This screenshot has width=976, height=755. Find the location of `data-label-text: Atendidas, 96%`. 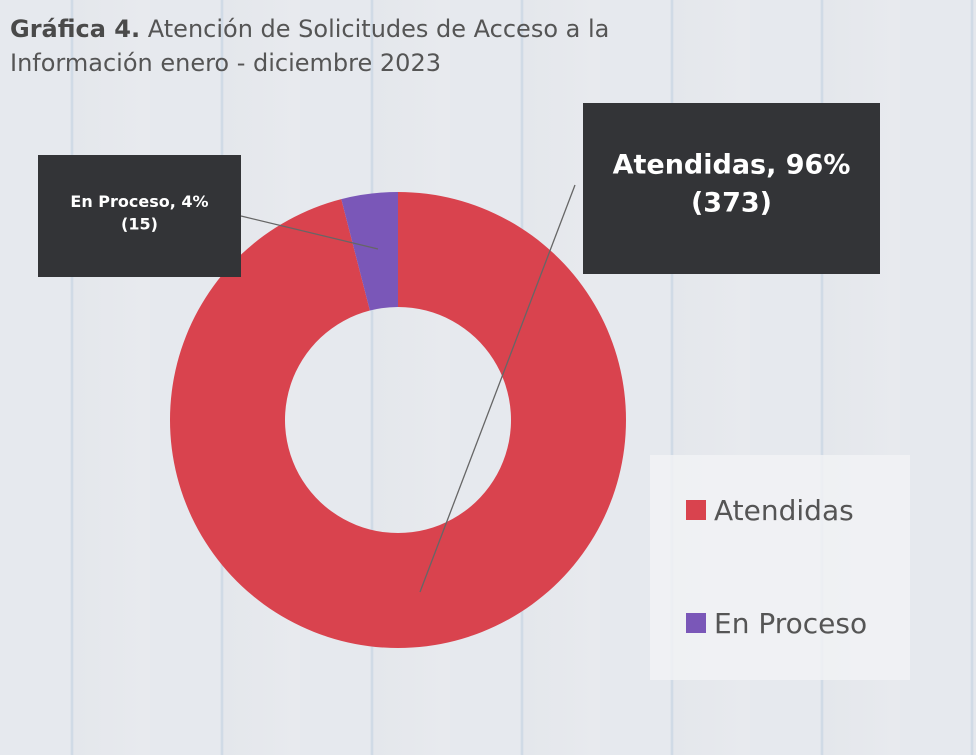

data-label-text: Atendidas, 96% is located at coordinates (732, 165).